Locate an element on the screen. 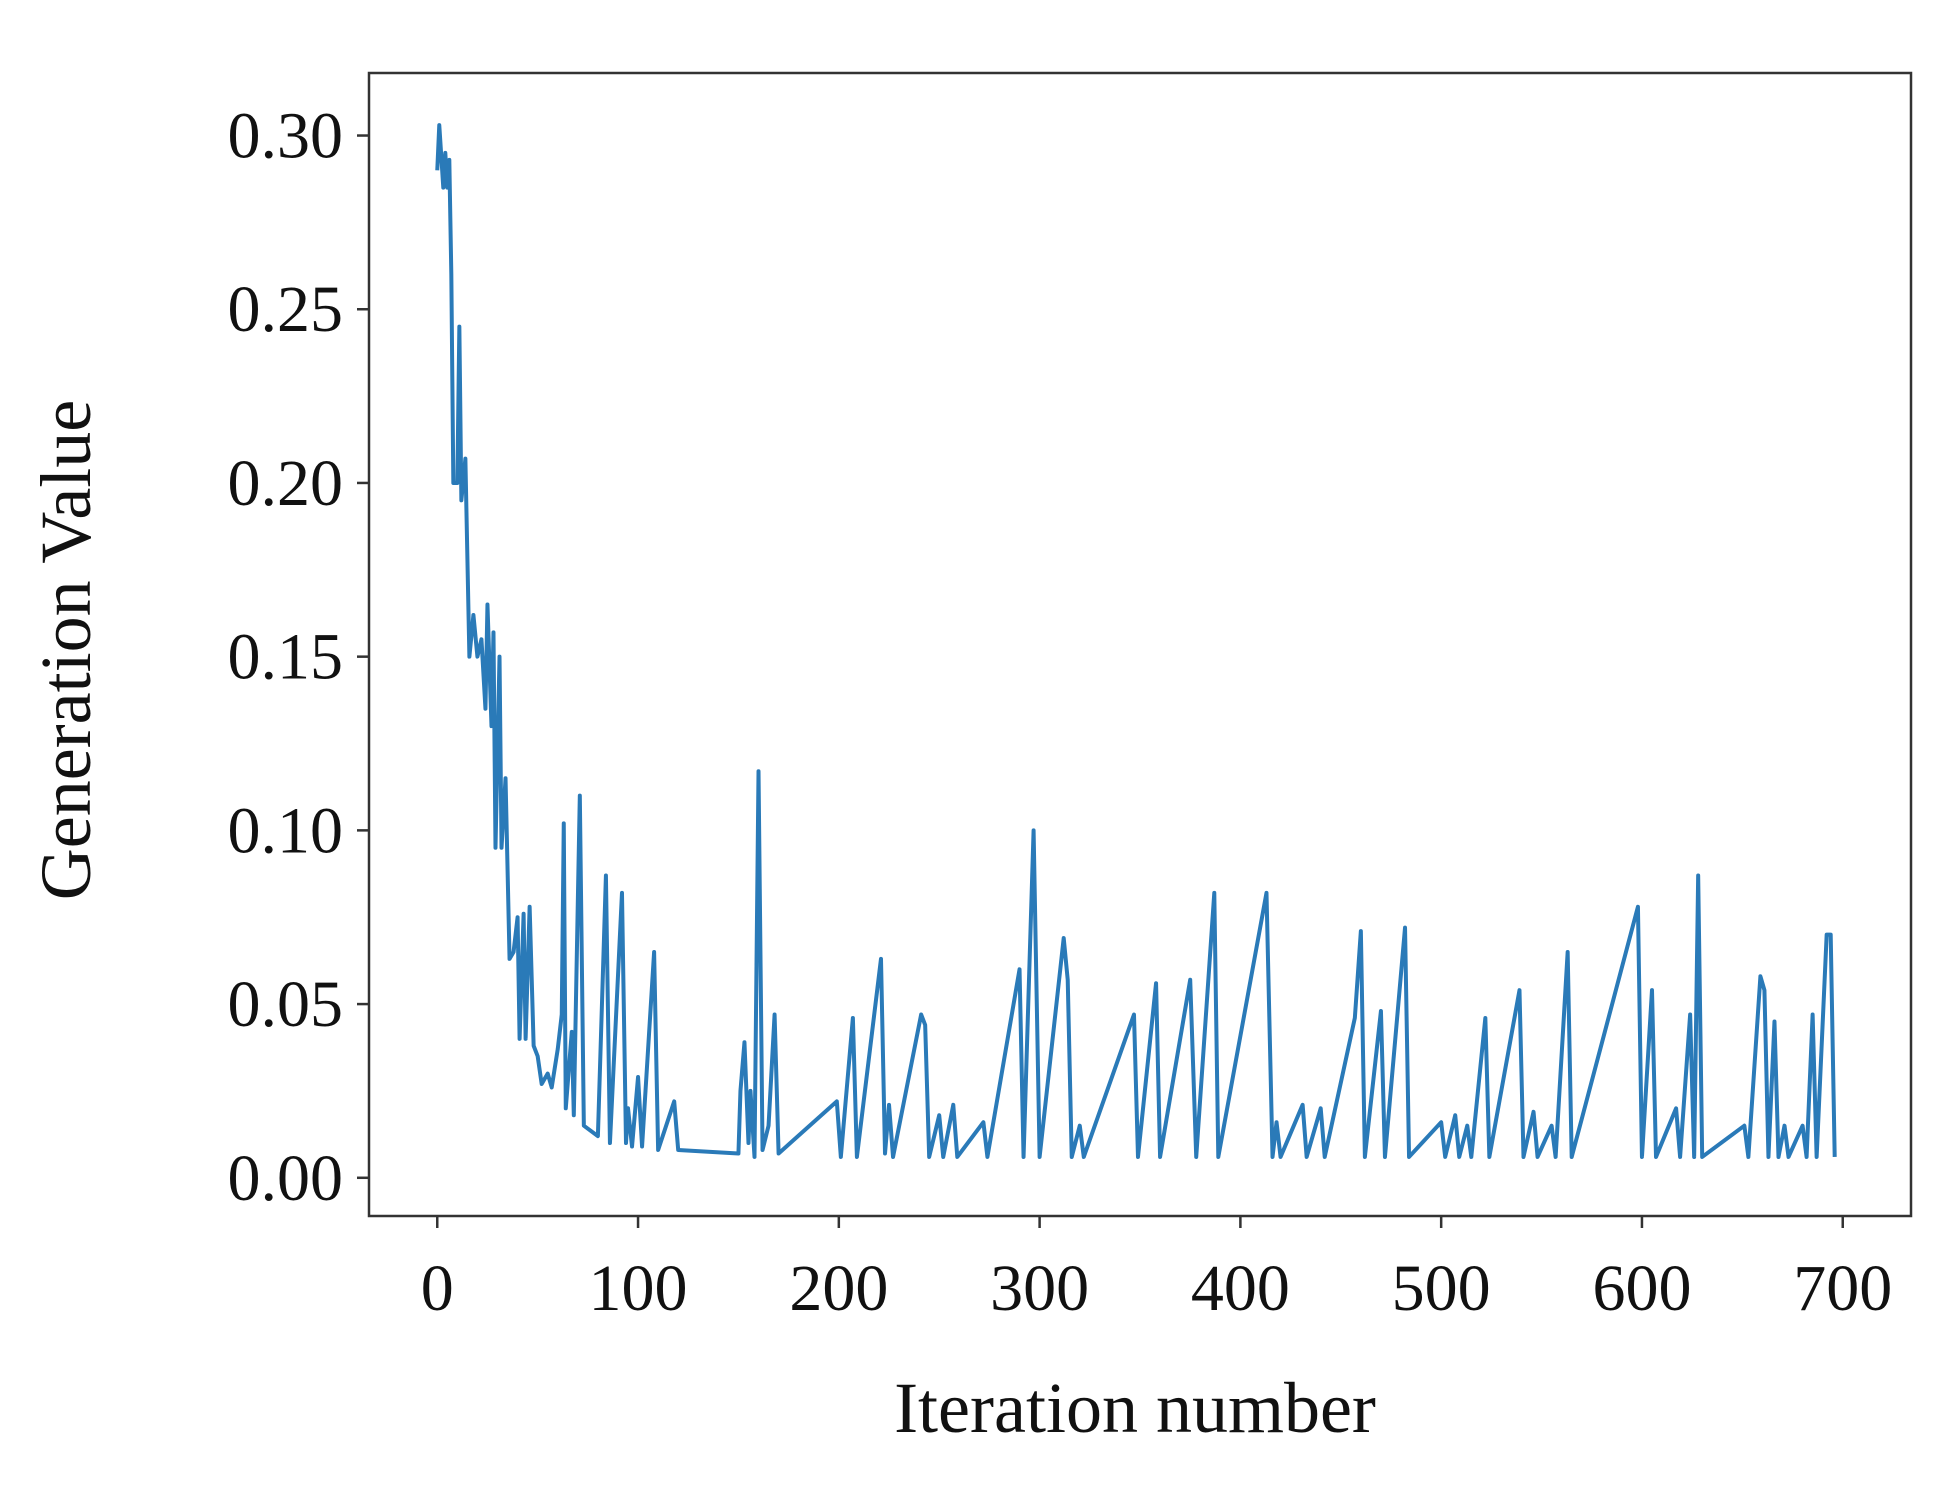 This screenshot has width=1942, height=1487. y-tick-label: 0.05 is located at coordinates (286, 1004).